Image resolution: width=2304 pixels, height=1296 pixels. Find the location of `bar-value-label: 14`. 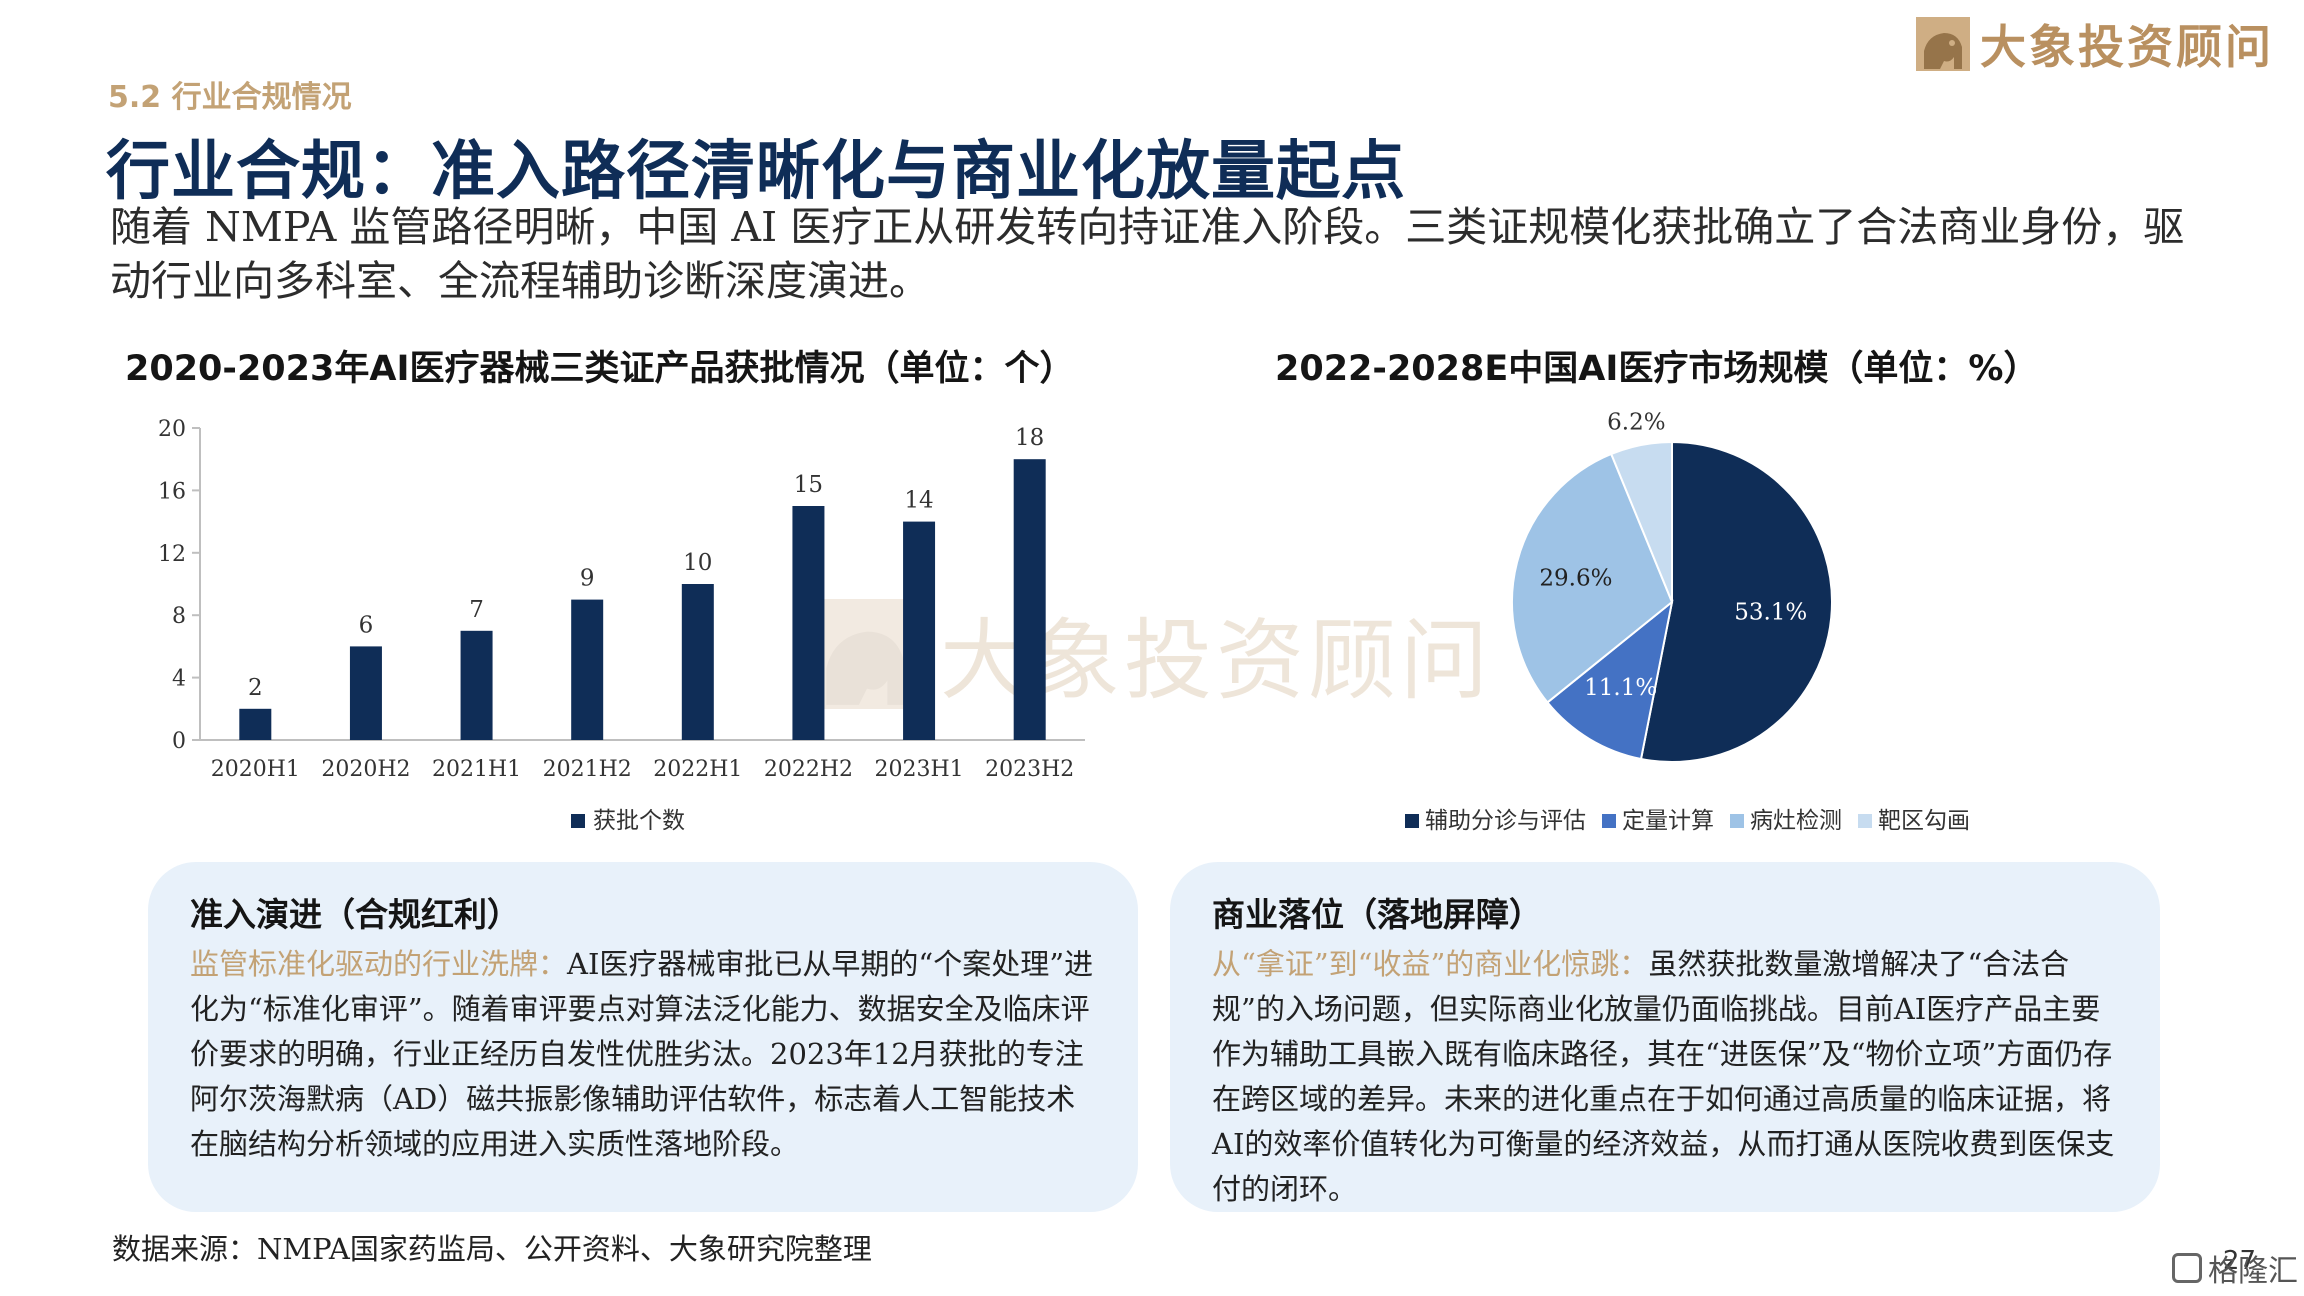

bar-value-label: 14 is located at coordinates (918, 501).